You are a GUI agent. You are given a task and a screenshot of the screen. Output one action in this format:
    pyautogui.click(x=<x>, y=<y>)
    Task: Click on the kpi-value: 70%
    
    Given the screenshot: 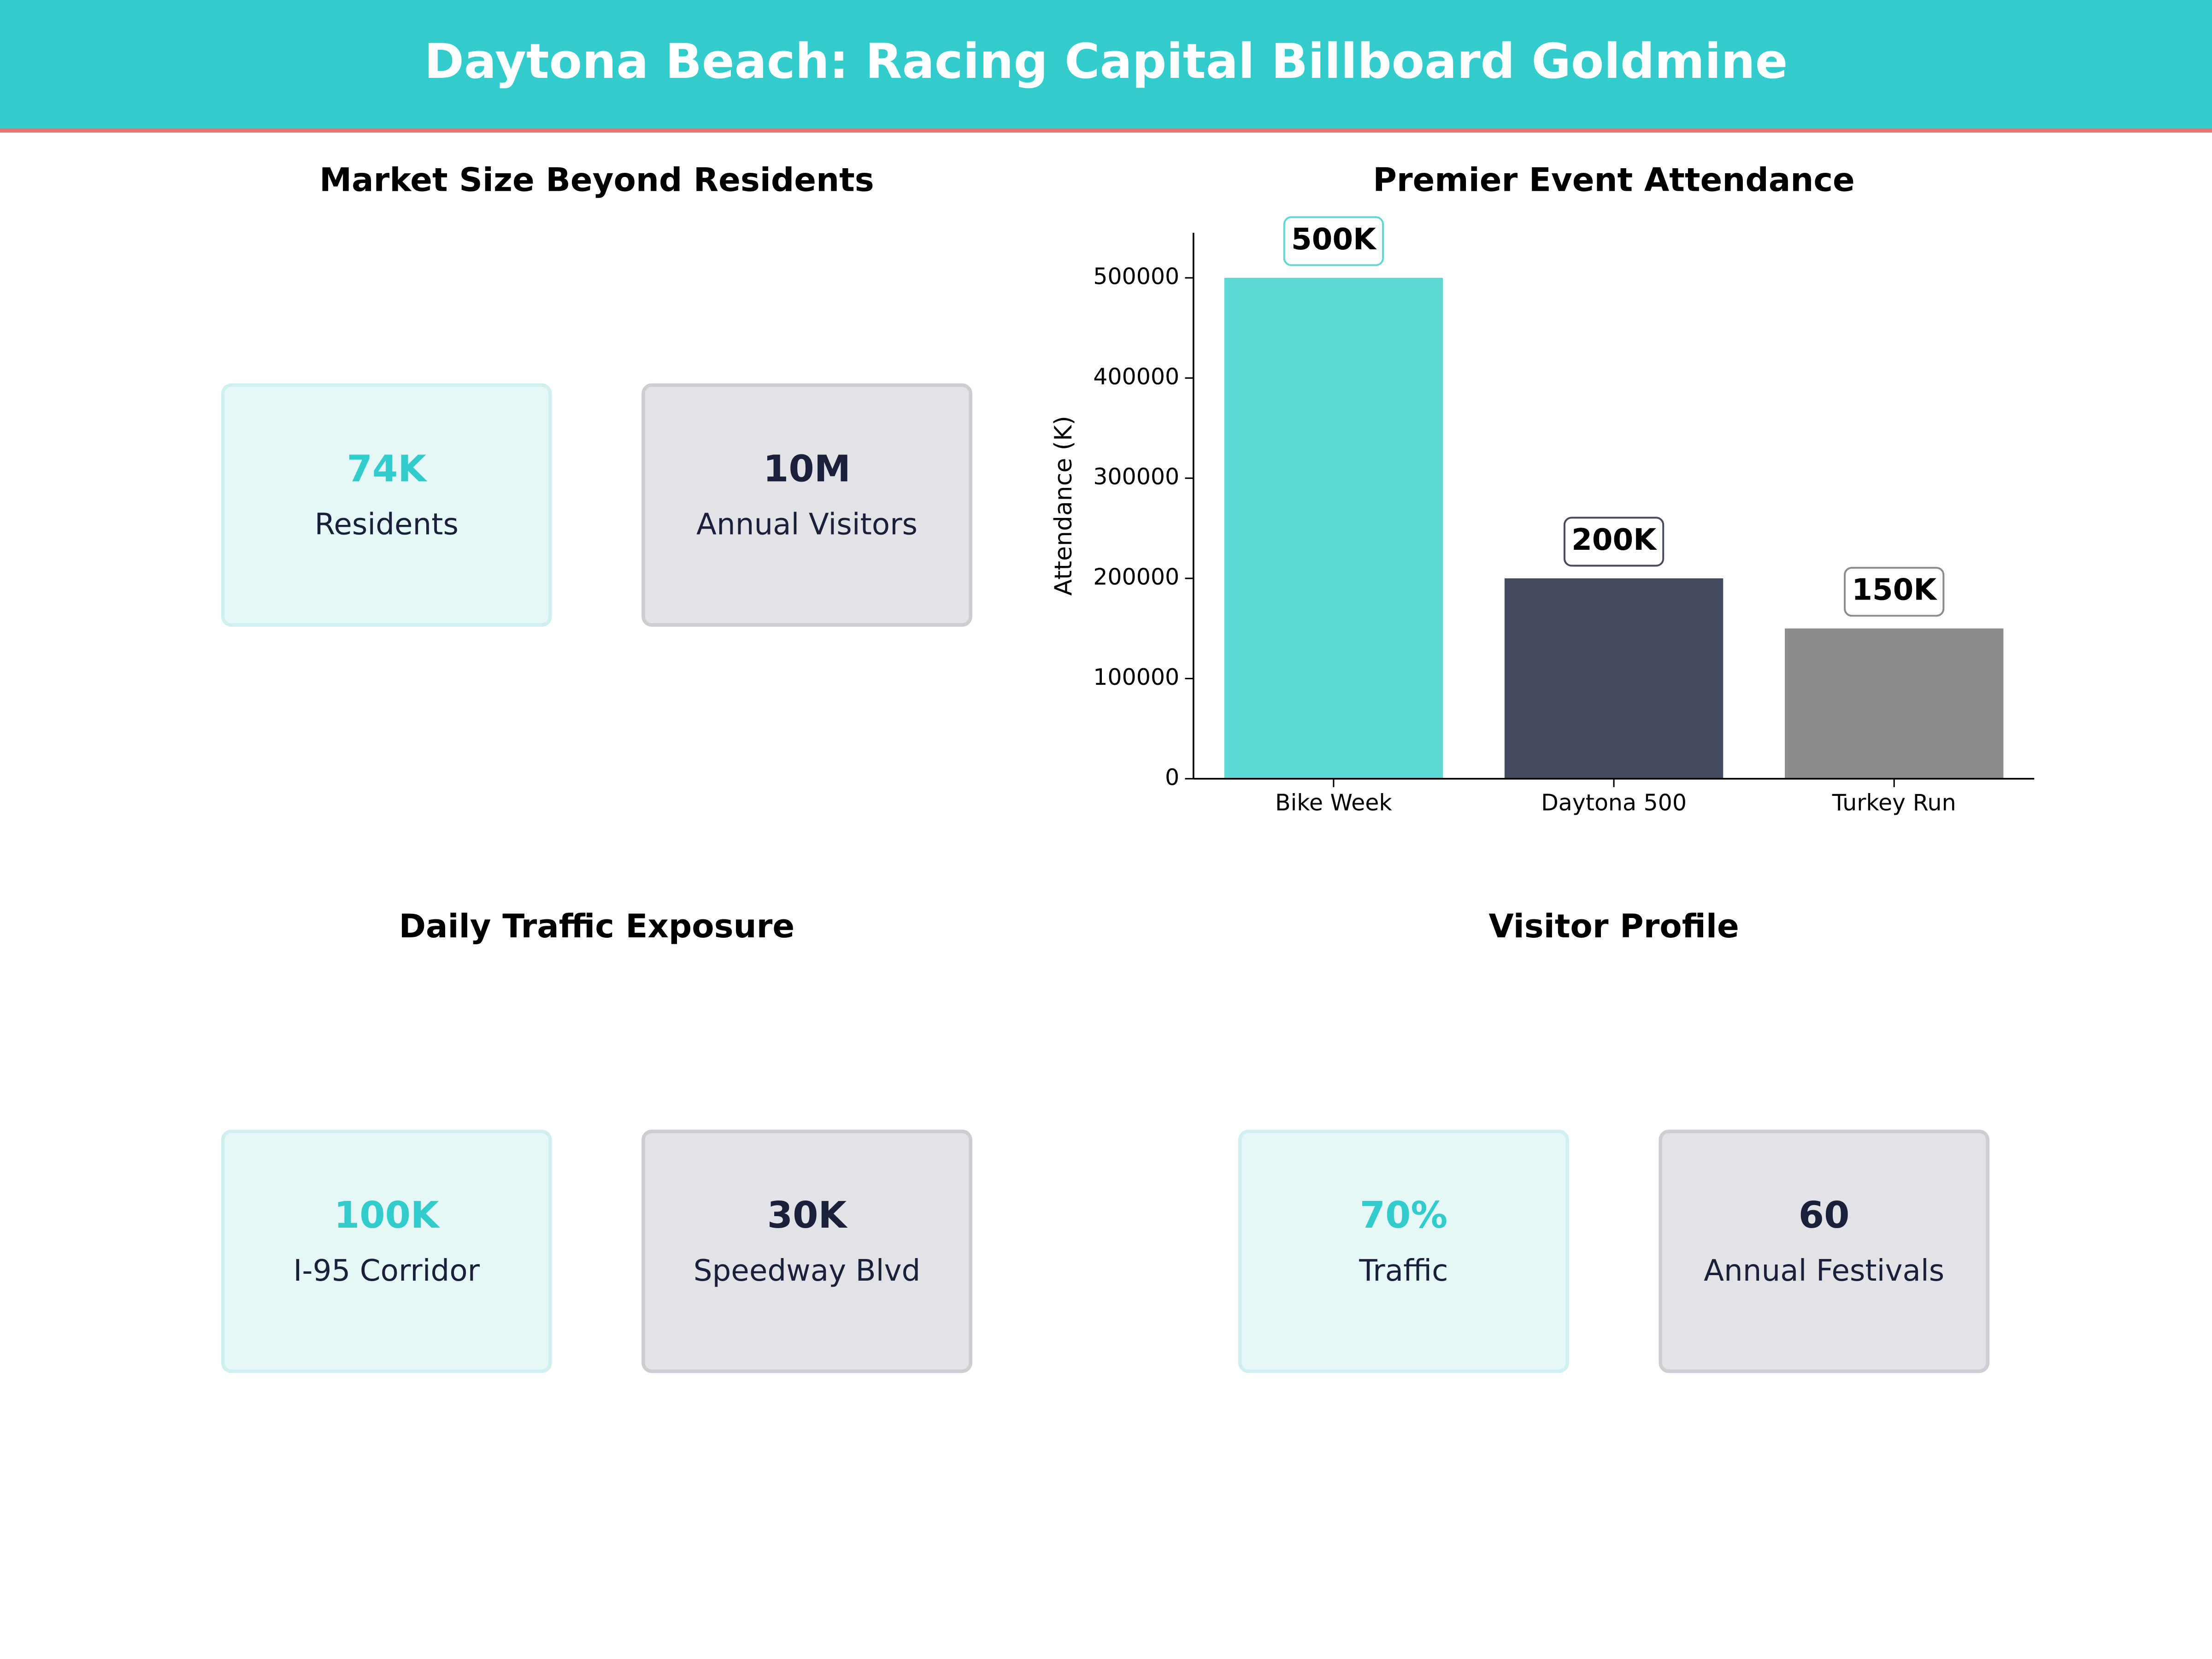 What is the action you would take?
    pyautogui.click(x=1403, y=1215)
    